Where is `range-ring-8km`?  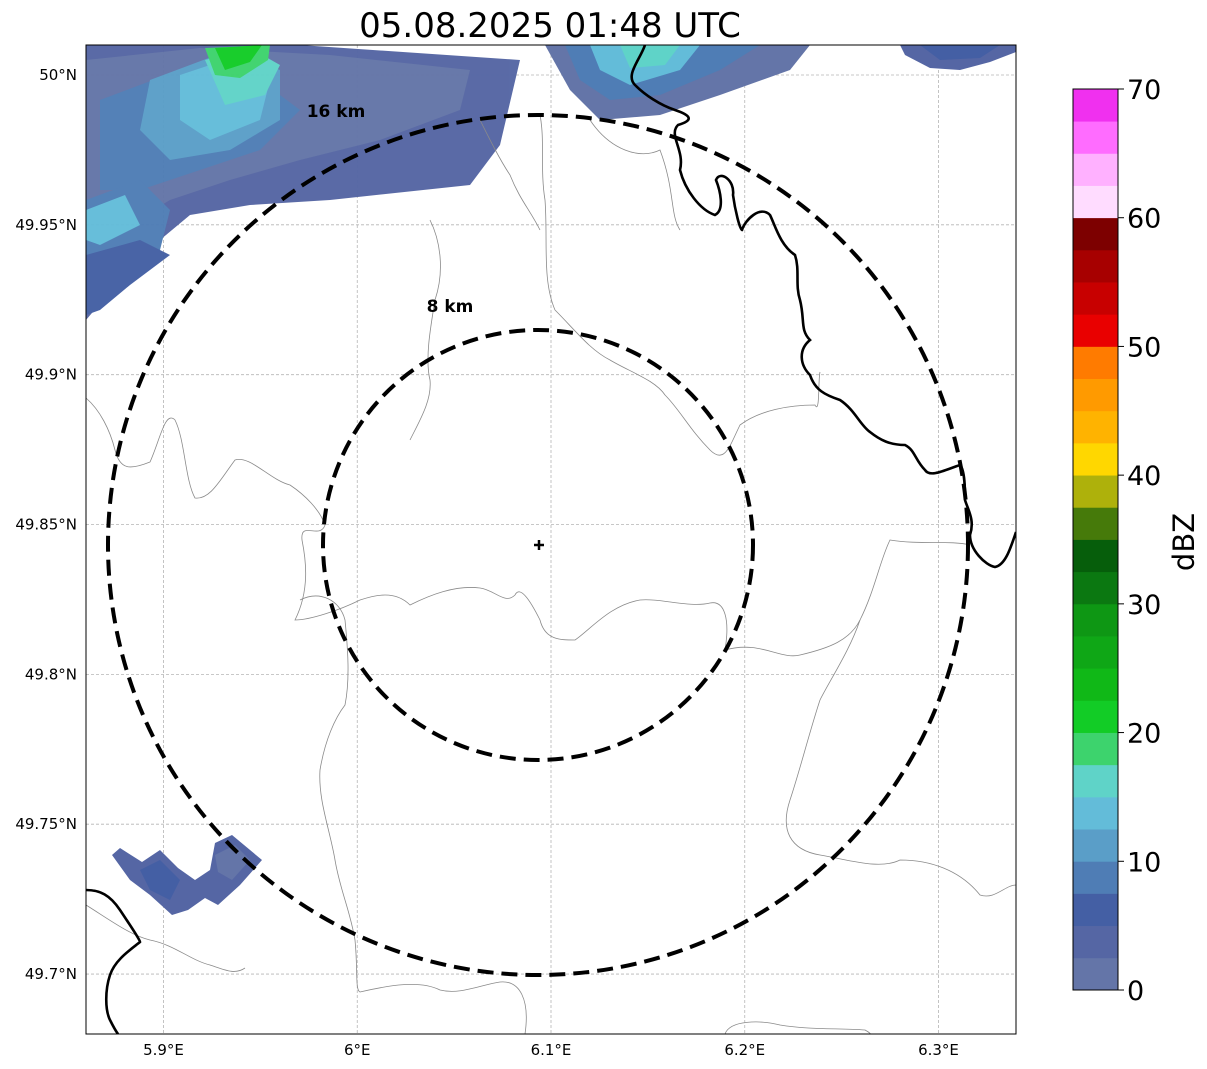
range-ring-8km is located at coordinates (538, 545).